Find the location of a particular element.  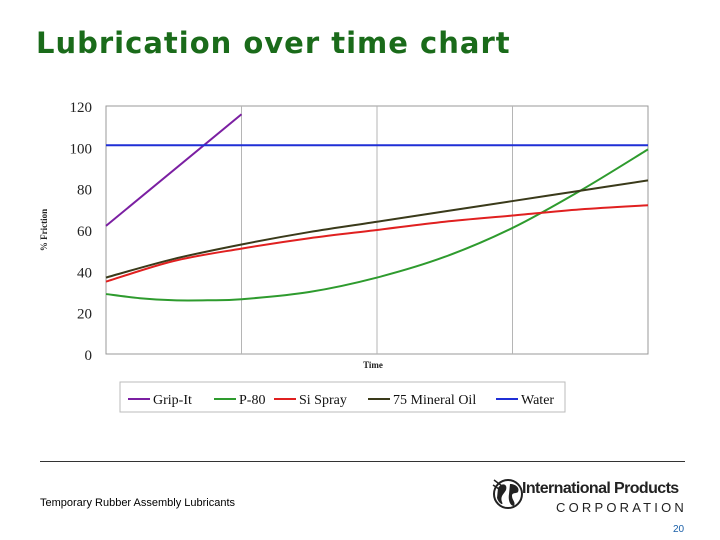

y-tick-label: 0 is located at coordinates (89, 356).